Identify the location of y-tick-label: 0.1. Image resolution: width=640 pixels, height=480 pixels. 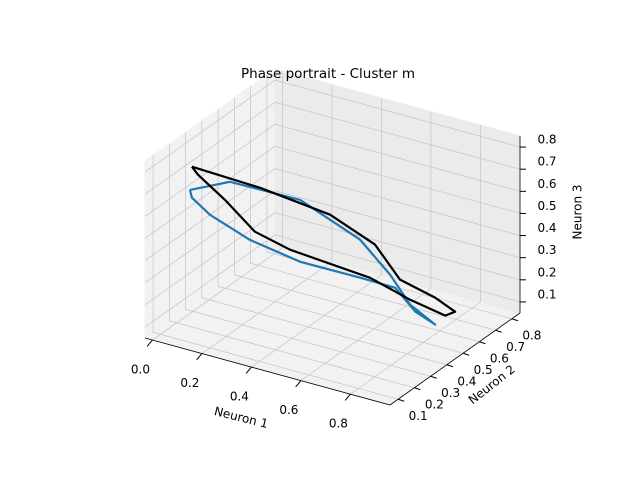
(418, 416).